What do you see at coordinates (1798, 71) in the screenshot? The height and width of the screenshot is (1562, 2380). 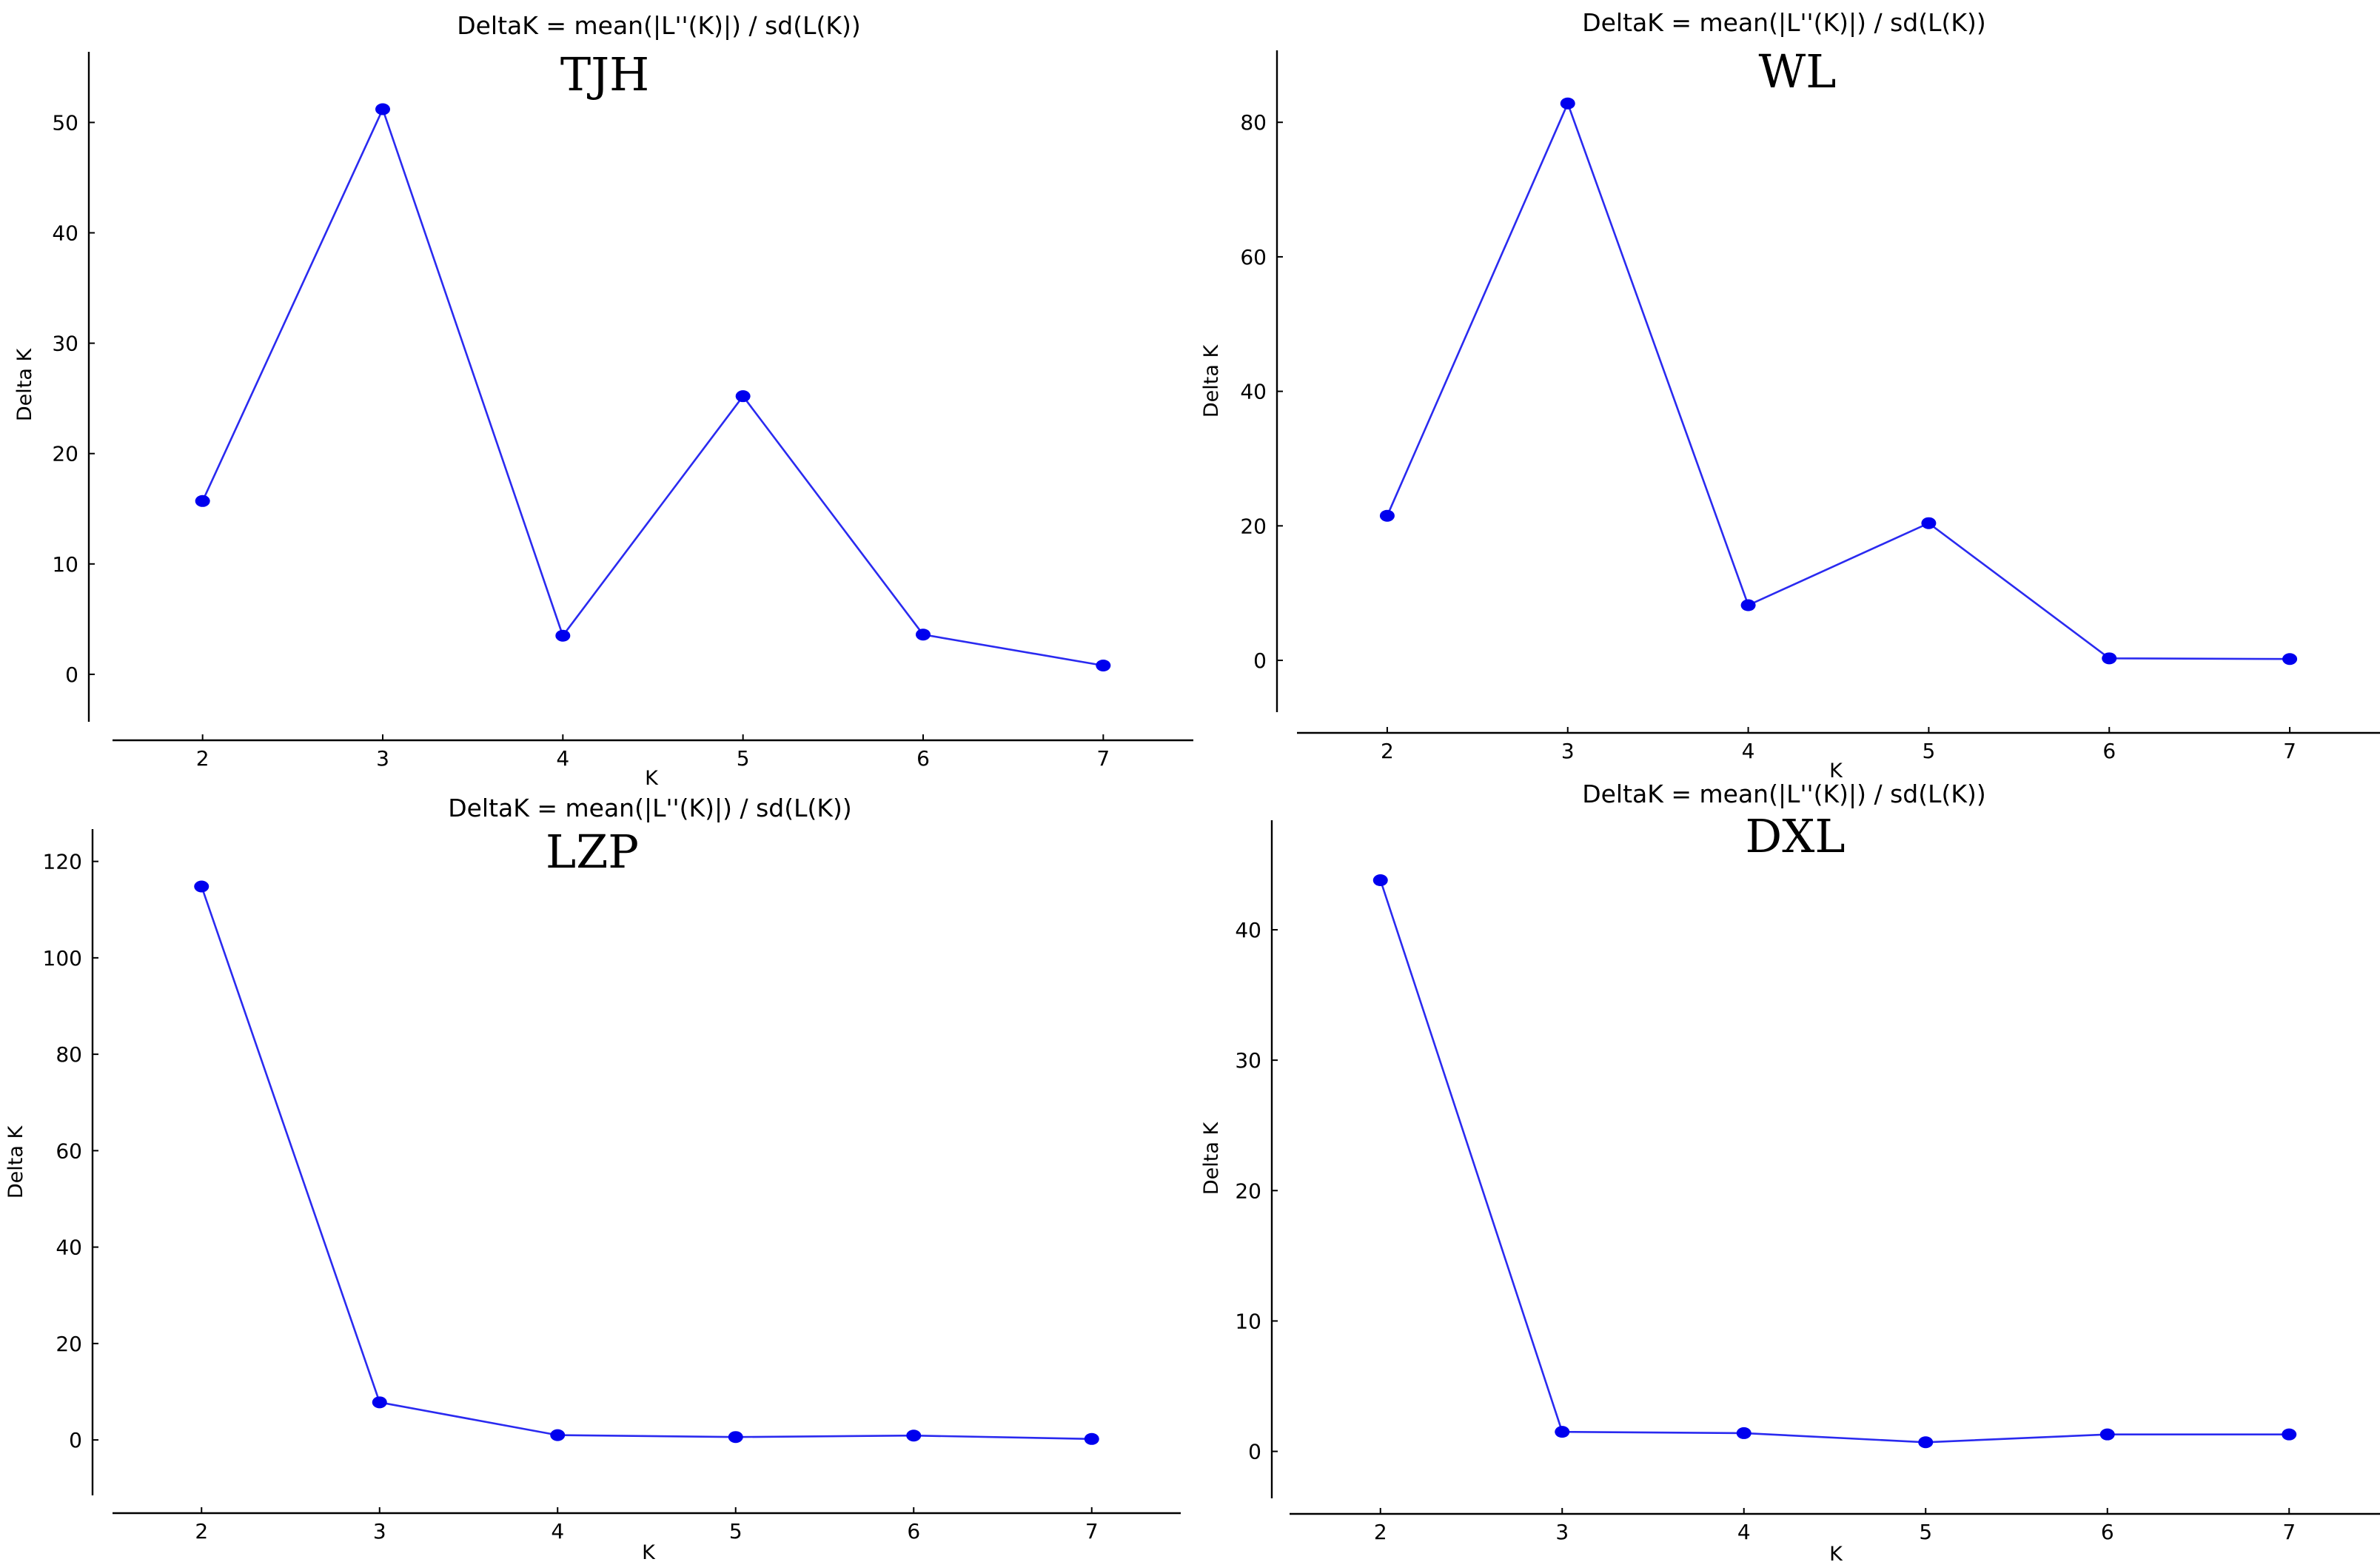 I see `chart-title: WL` at bounding box center [1798, 71].